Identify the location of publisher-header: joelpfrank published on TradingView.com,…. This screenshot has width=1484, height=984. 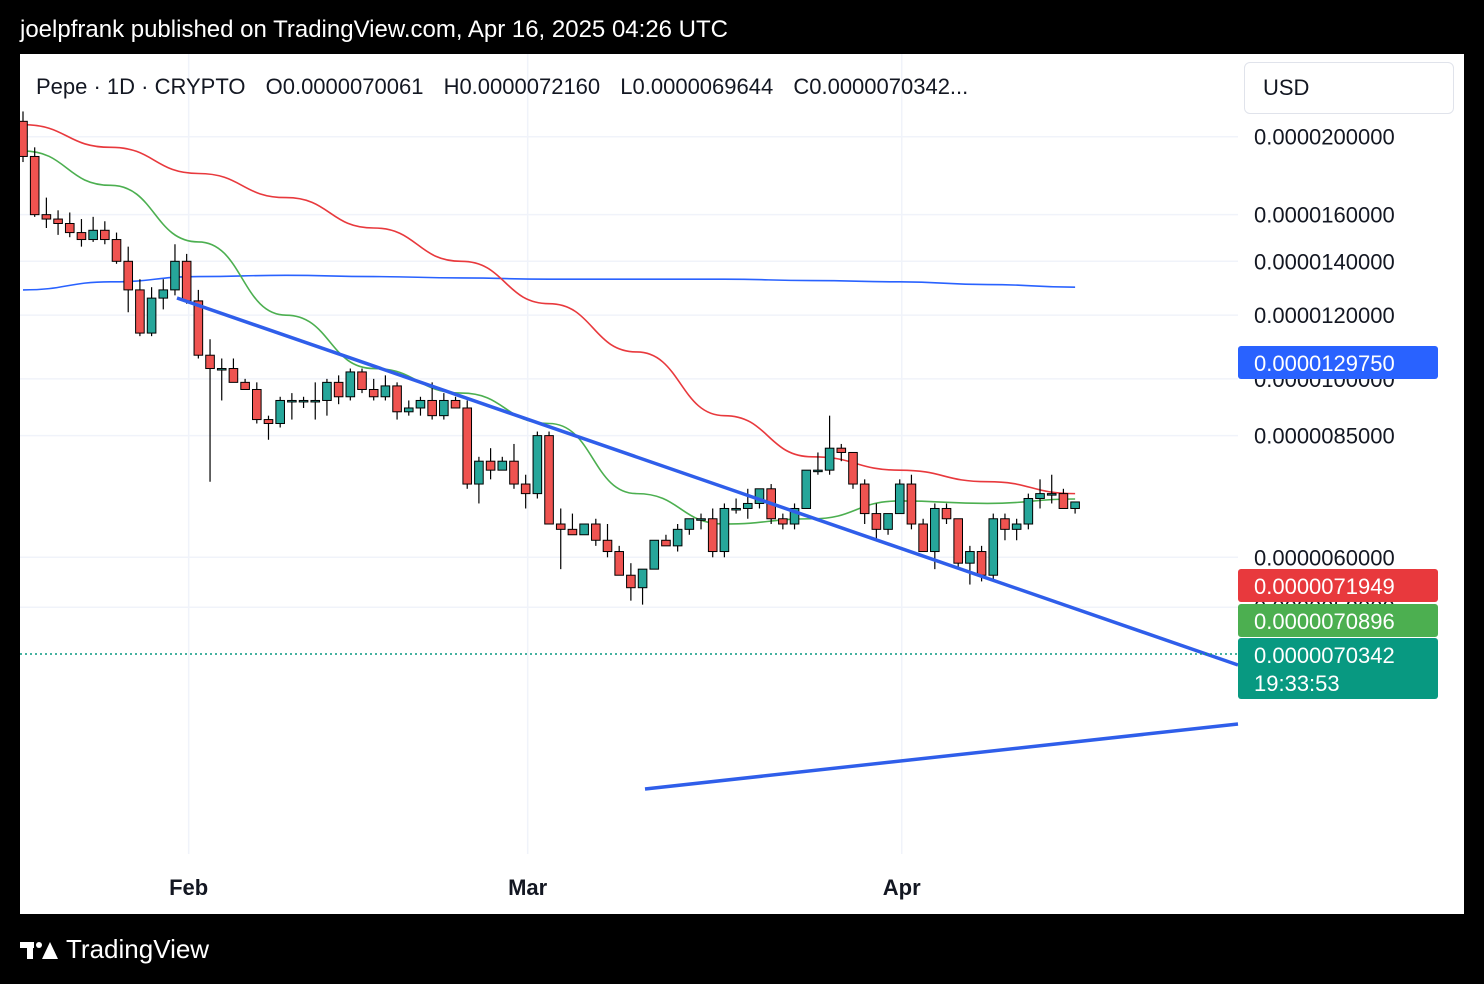
(374, 29).